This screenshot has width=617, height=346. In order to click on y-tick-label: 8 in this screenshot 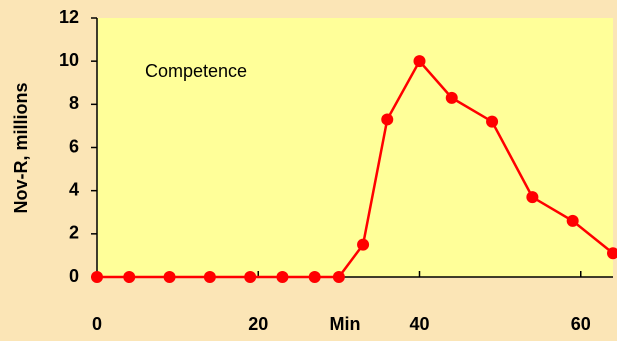, I will do `click(74, 103)`.